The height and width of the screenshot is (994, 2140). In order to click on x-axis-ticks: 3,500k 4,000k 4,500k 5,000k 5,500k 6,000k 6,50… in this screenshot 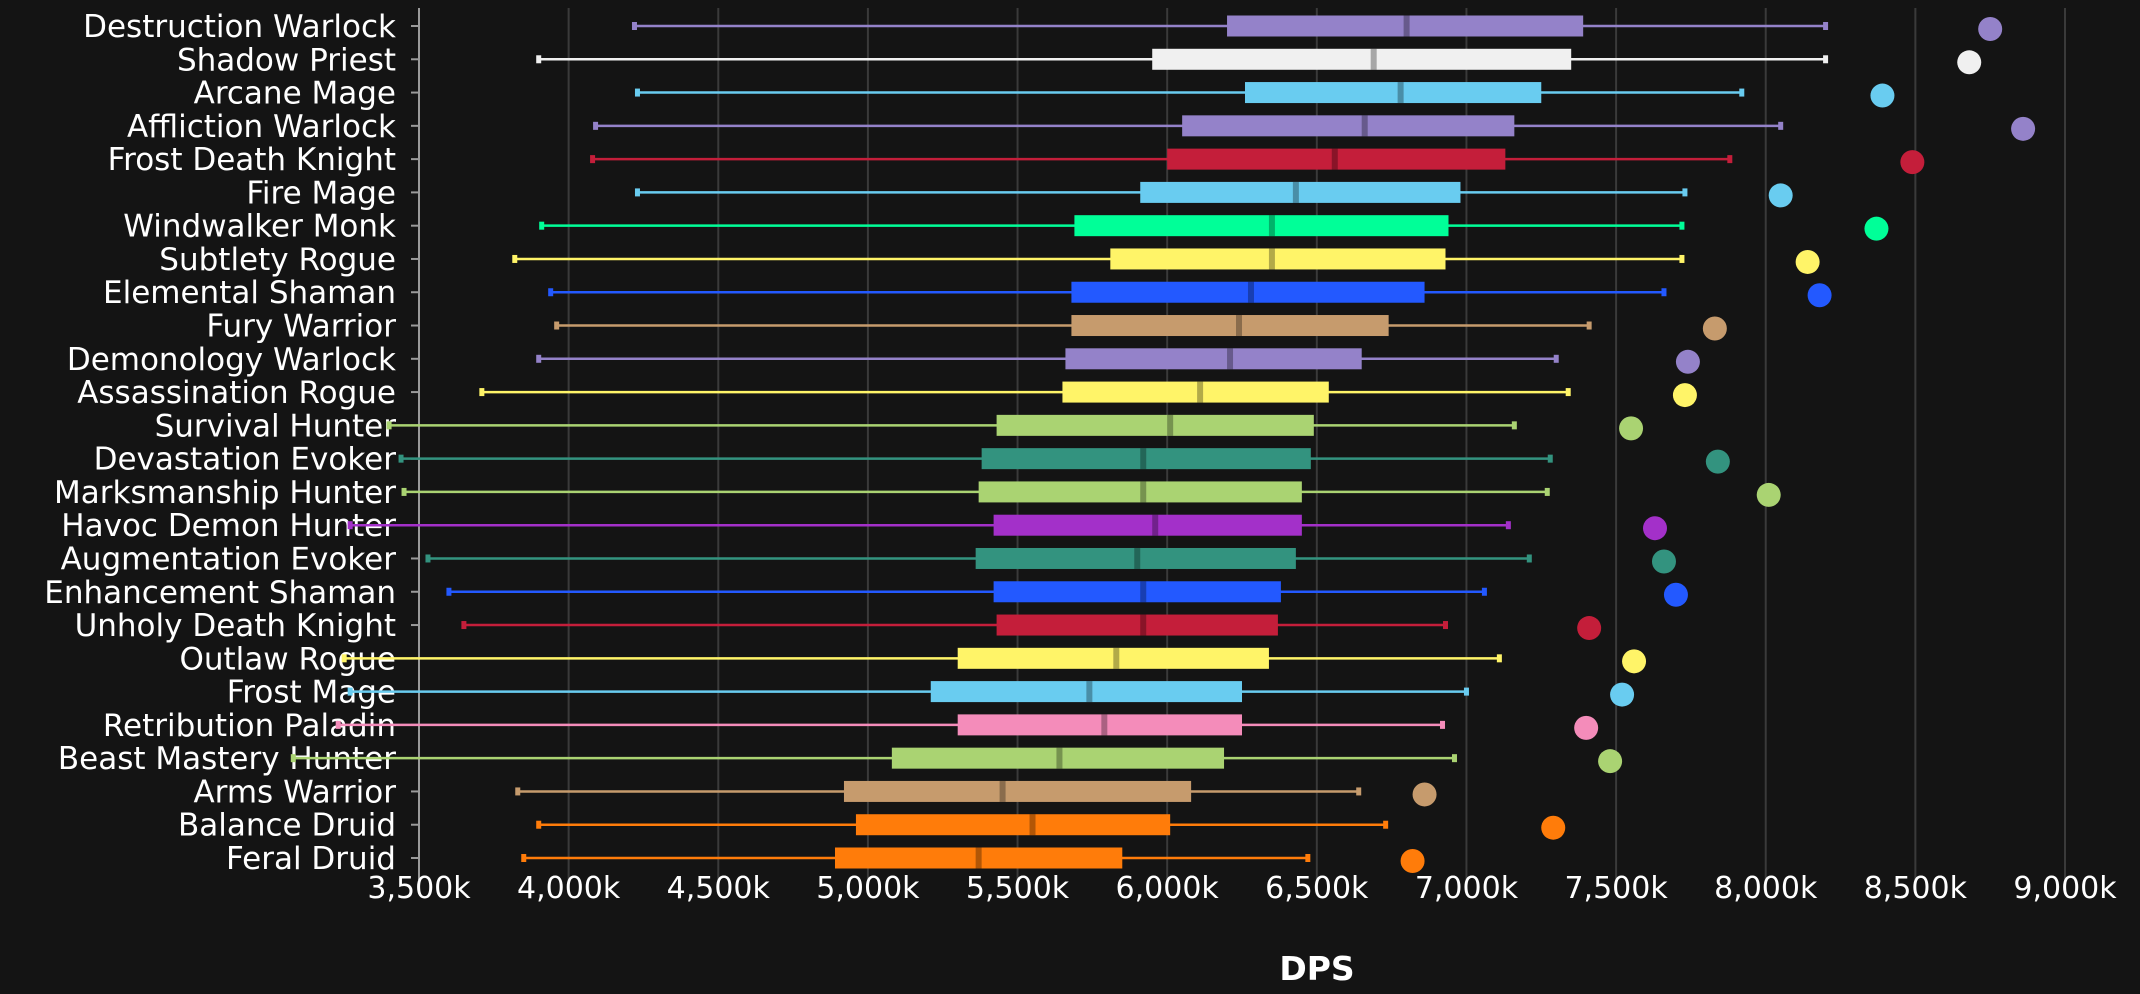, I will do `click(1242, 888)`.